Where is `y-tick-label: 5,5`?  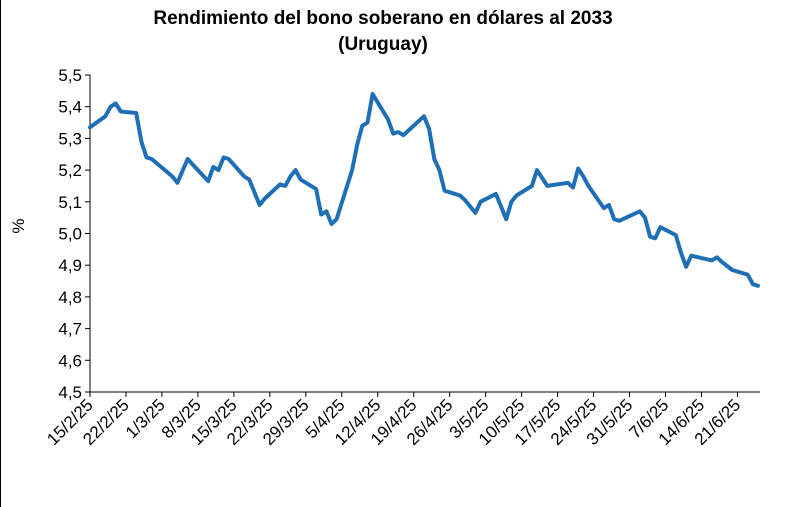 y-tick-label: 5,5 is located at coordinates (70, 75).